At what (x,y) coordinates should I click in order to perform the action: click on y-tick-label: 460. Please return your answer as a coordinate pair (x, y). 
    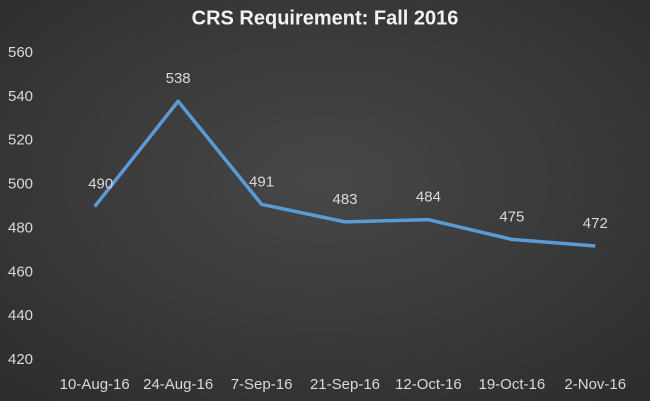
    Looking at the image, I should click on (20, 271).